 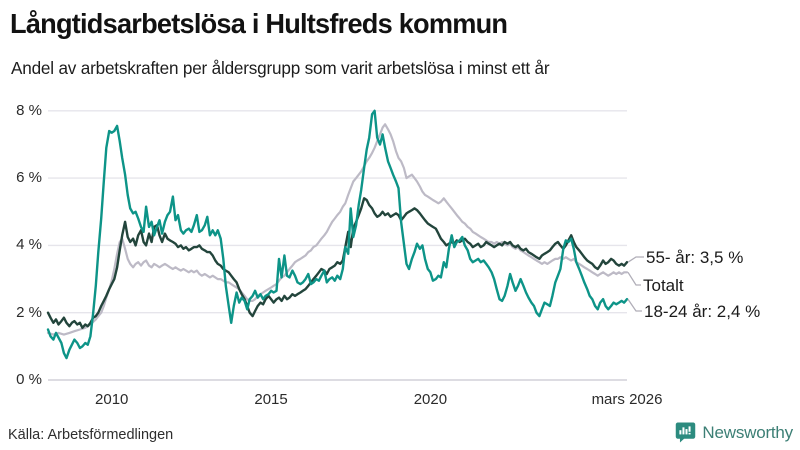 What do you see at coordinates (430, 399) in the screenshot?
I see `x-tick-label: 2020` at bounding box center [430, 399].